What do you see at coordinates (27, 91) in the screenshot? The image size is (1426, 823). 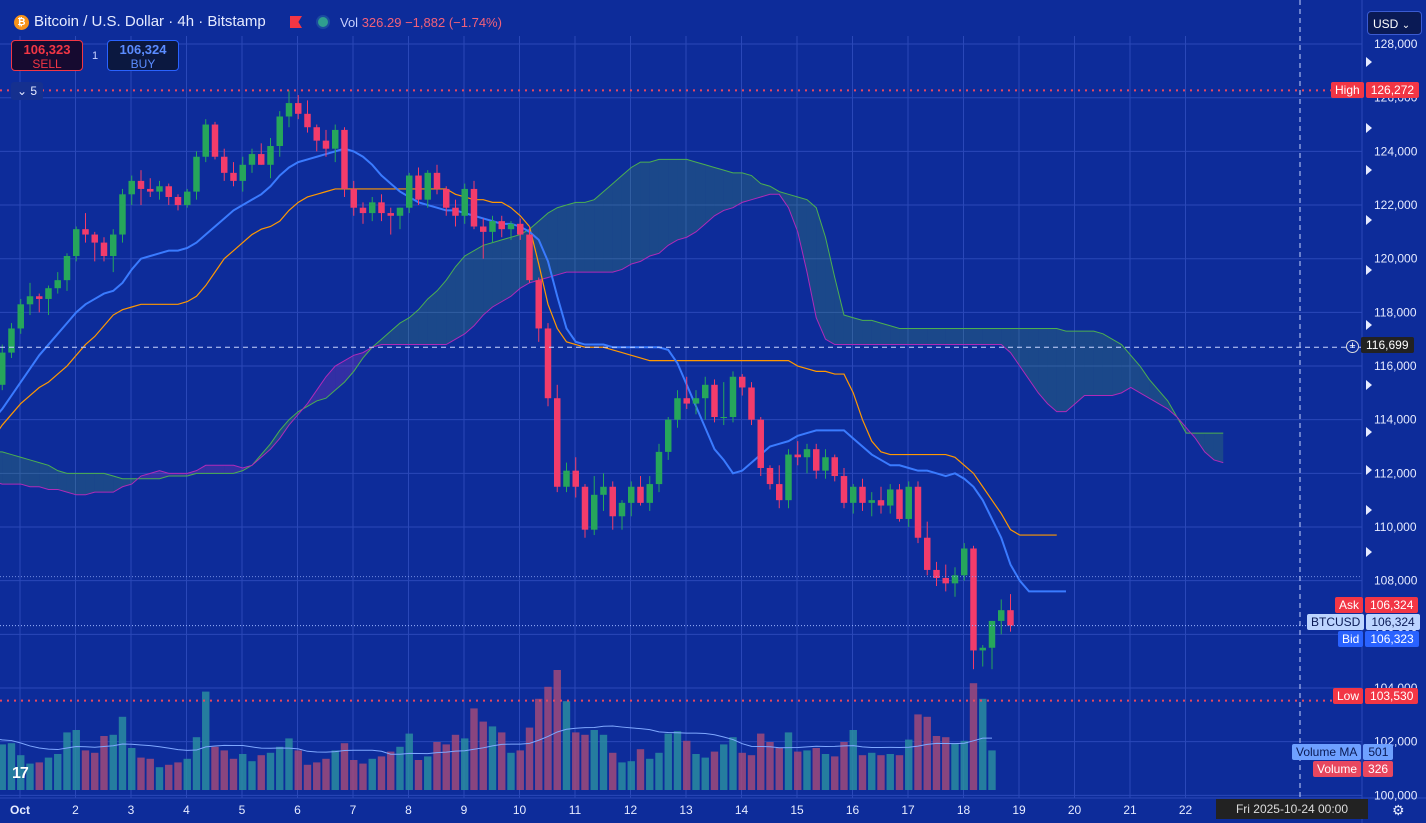 I see `indicators-toggle: ⌄ 5` at bounding box center [27, 91].